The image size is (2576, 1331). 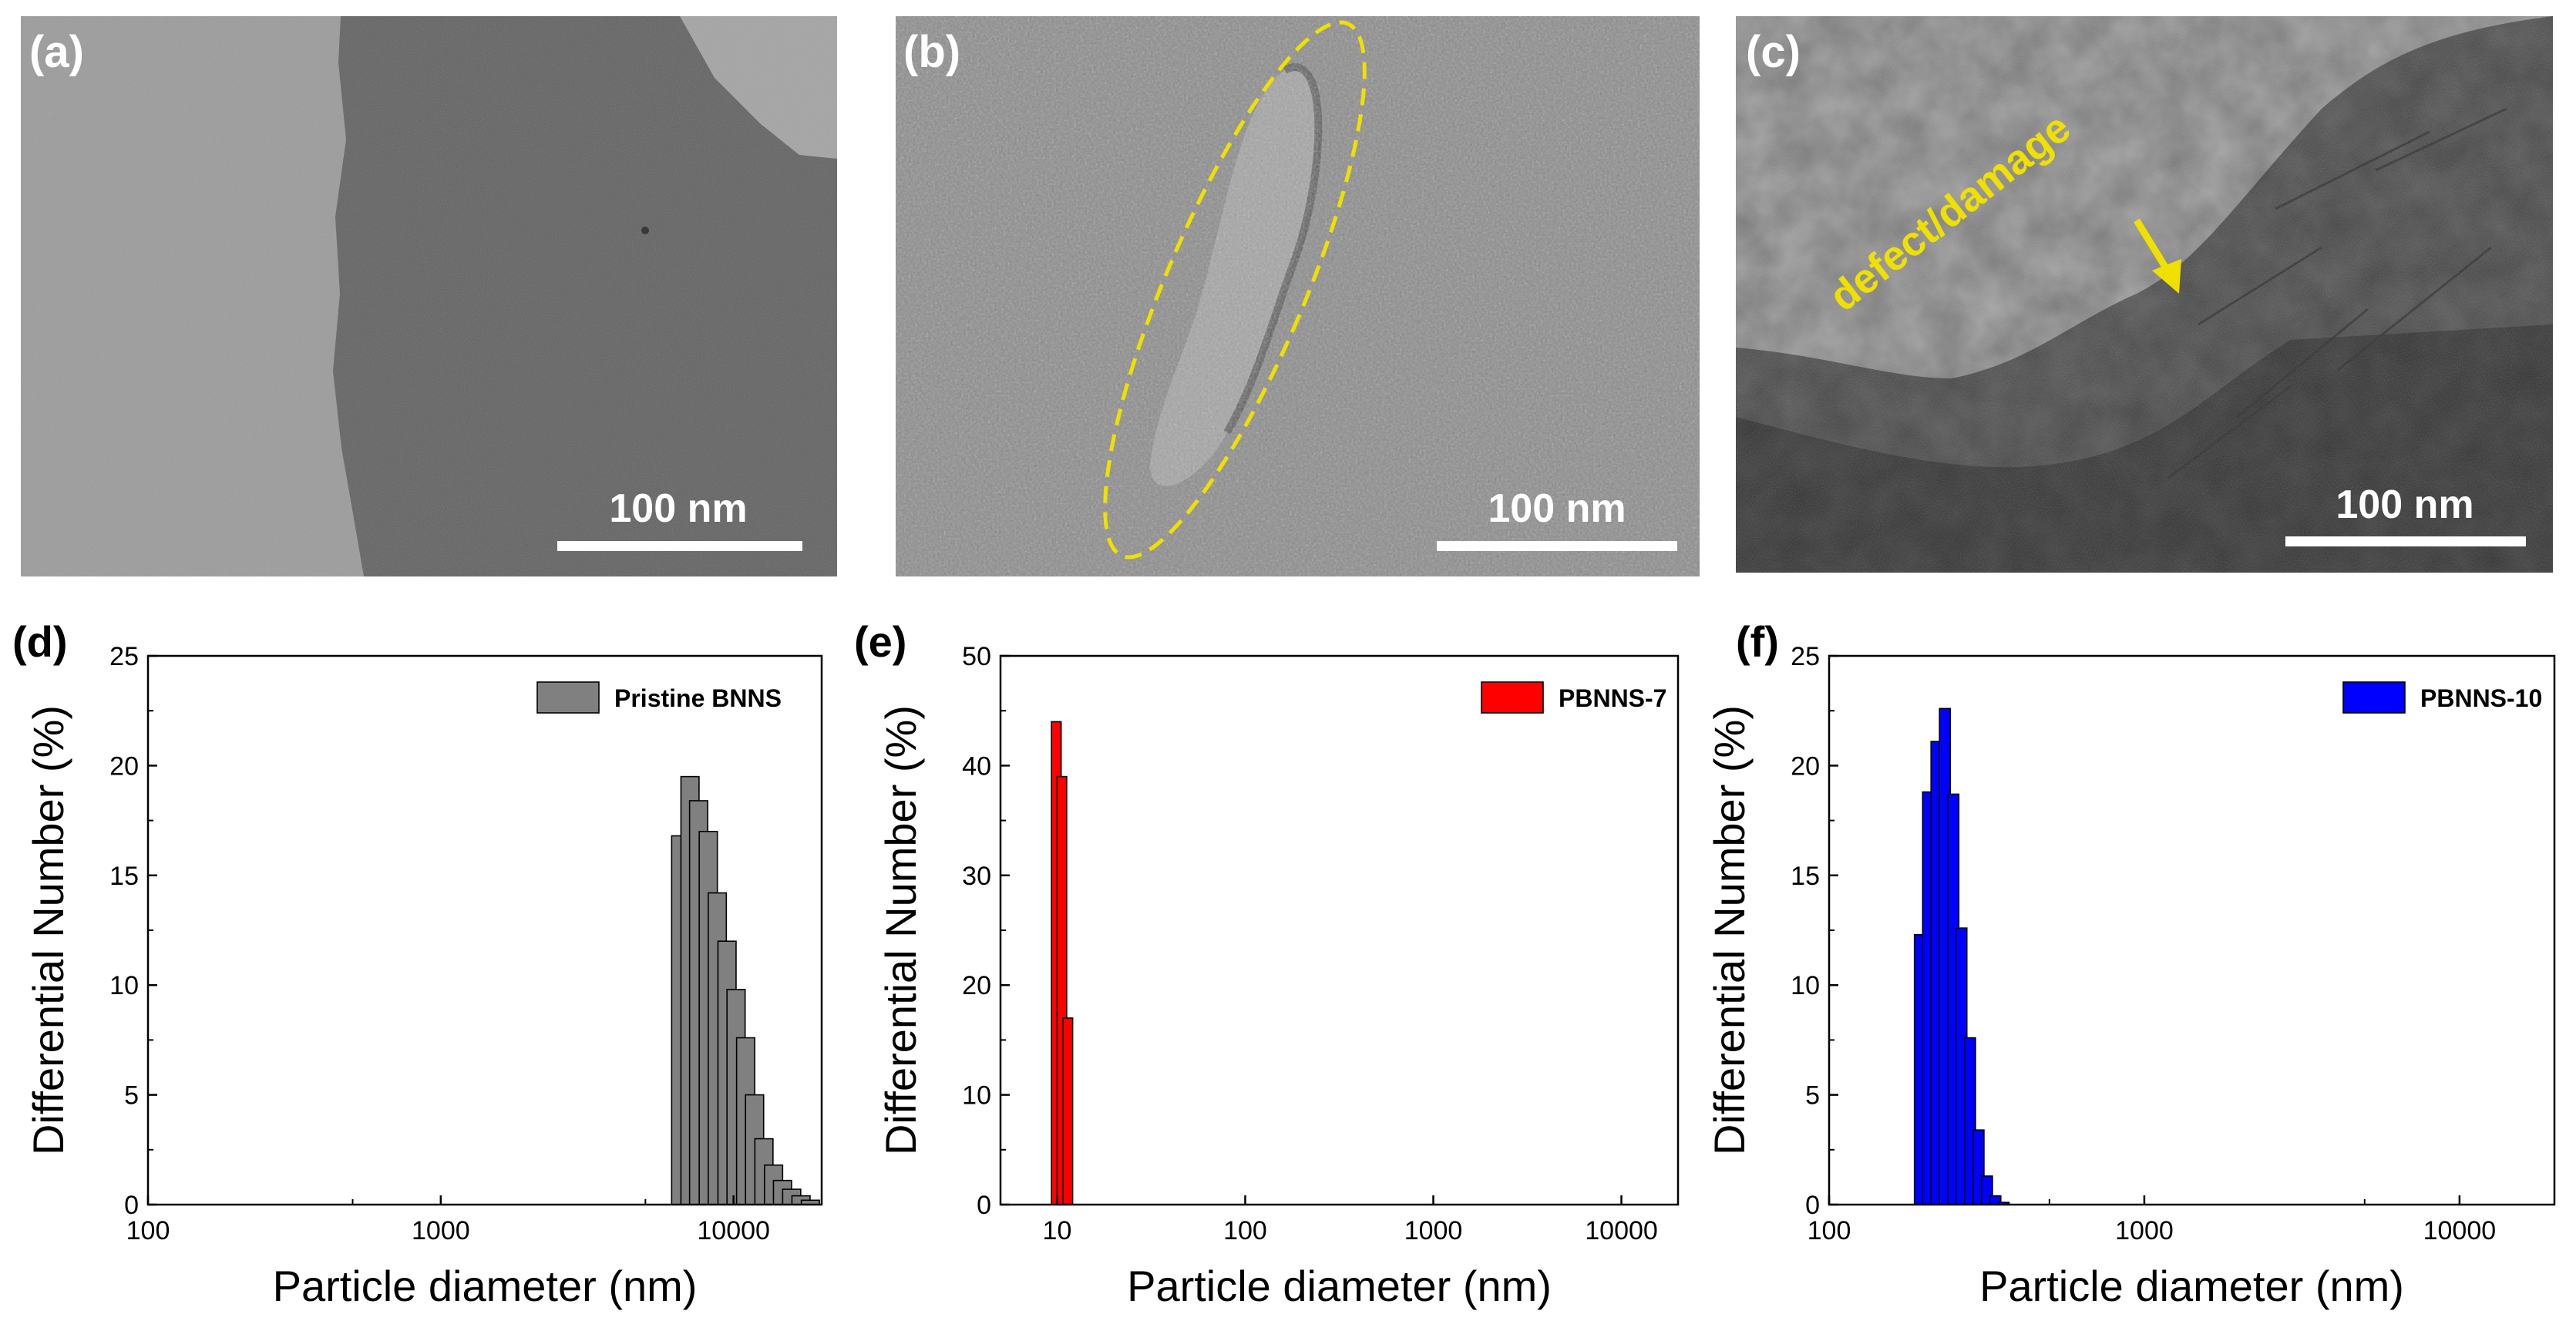 What do you see at coordinates (1235, 290) in the screenshot?
I see `highlight-ellipse` at bounding box center [1235, 290].